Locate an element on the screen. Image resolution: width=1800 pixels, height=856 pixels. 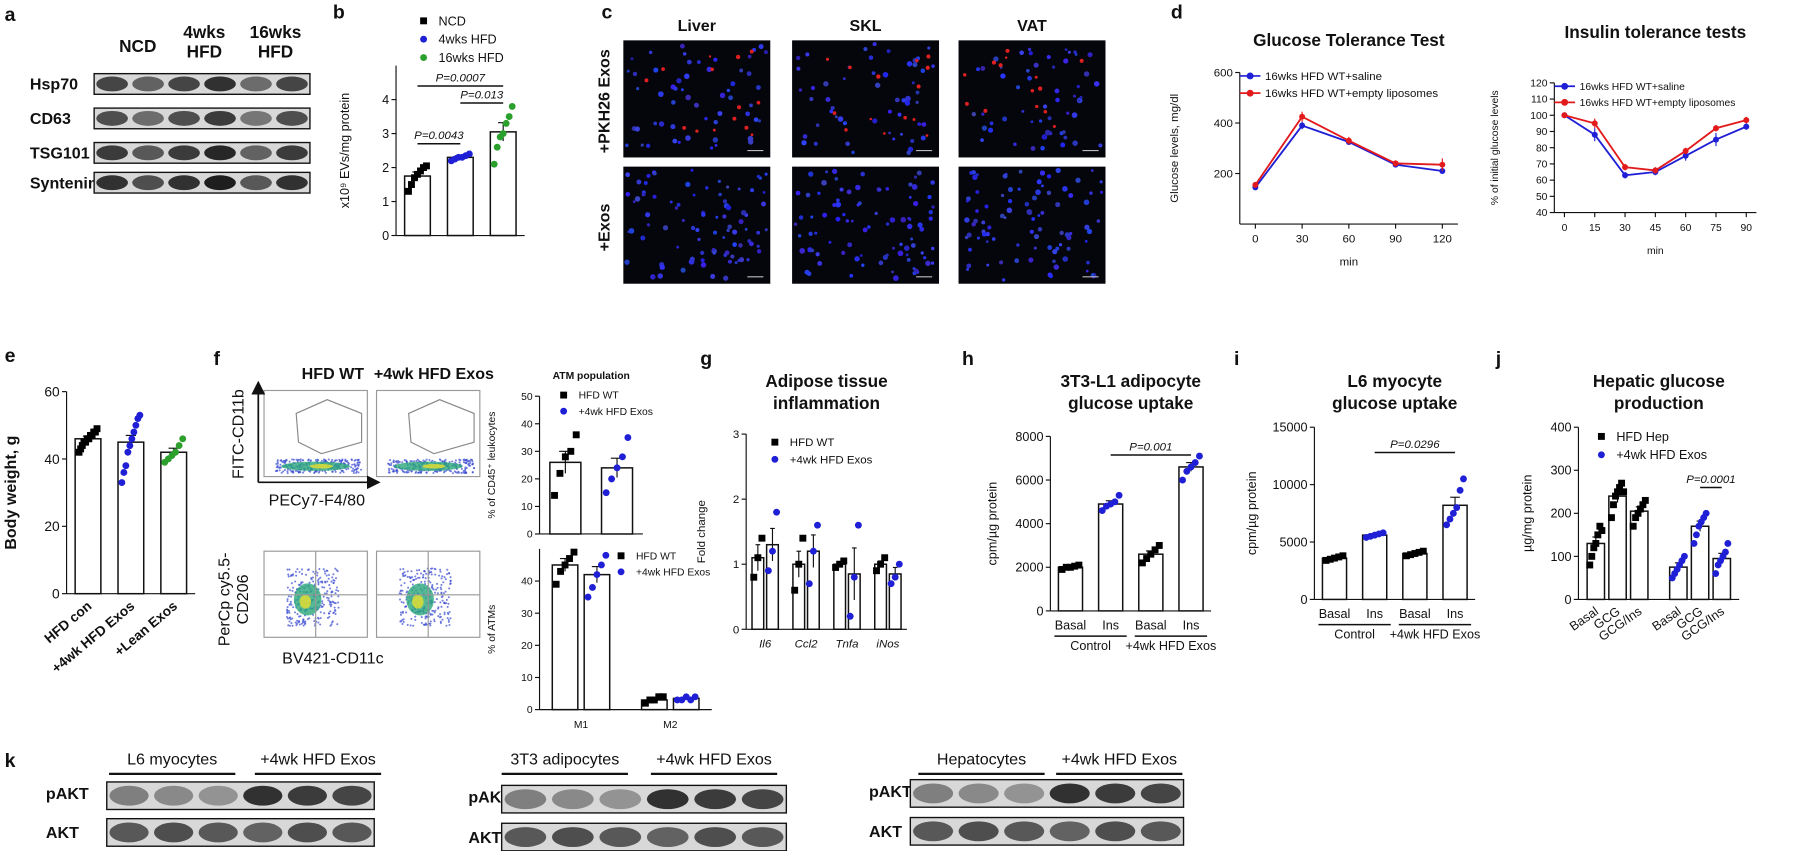
legend-marker is located at coordinates (775, 442).